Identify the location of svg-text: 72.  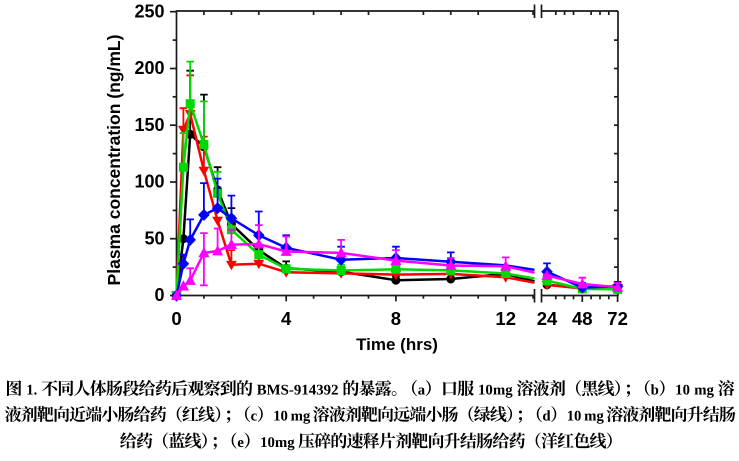
(617, 318).